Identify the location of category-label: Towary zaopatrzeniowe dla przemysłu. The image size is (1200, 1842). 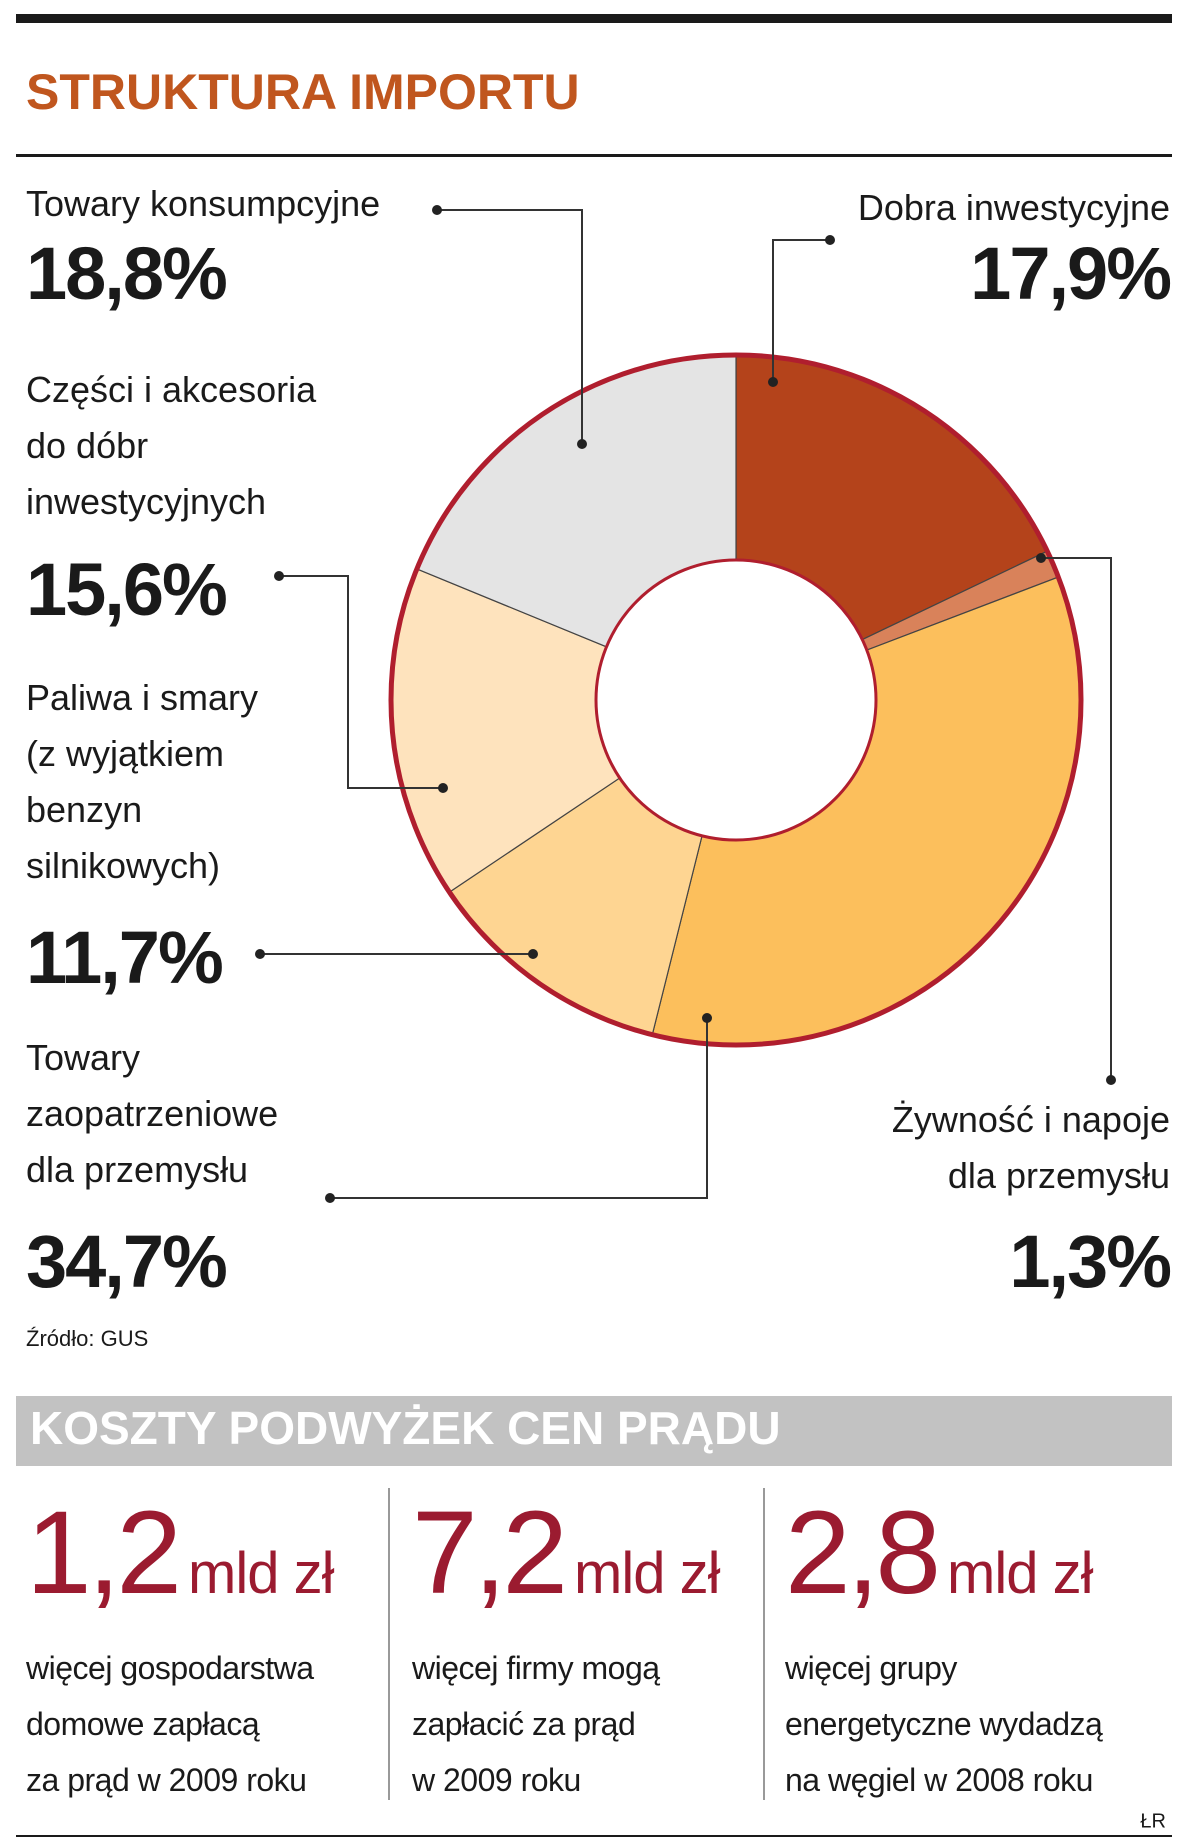
(152, 1113).